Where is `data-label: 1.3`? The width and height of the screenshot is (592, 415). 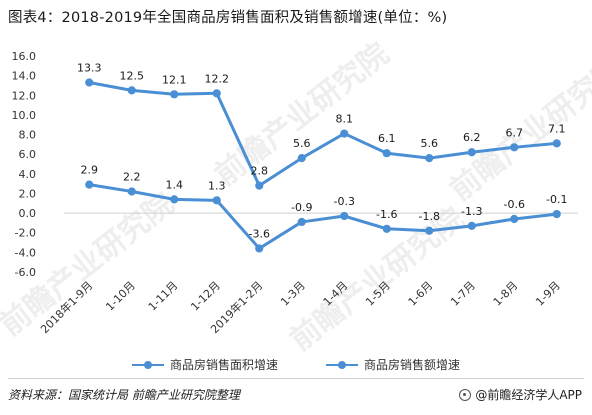 data-label: 1.3 is located at coordinates (217, 185).